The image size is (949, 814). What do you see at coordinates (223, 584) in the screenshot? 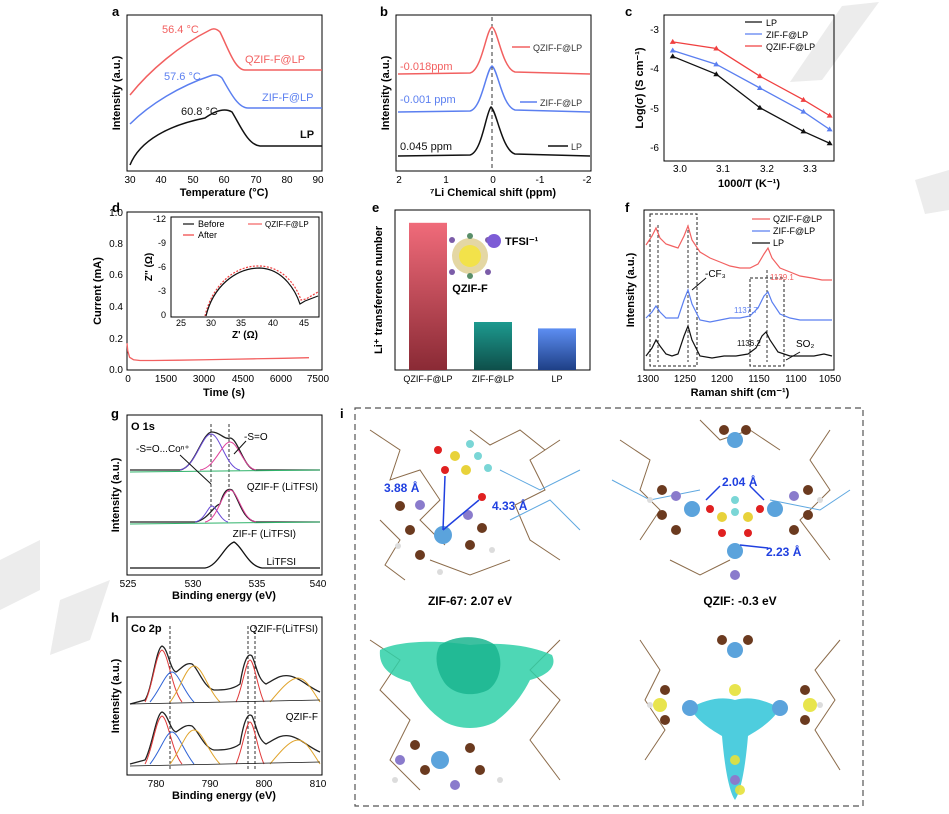
I see `x-ticks: 525 530 535 540` at bounding box center [223, 584].